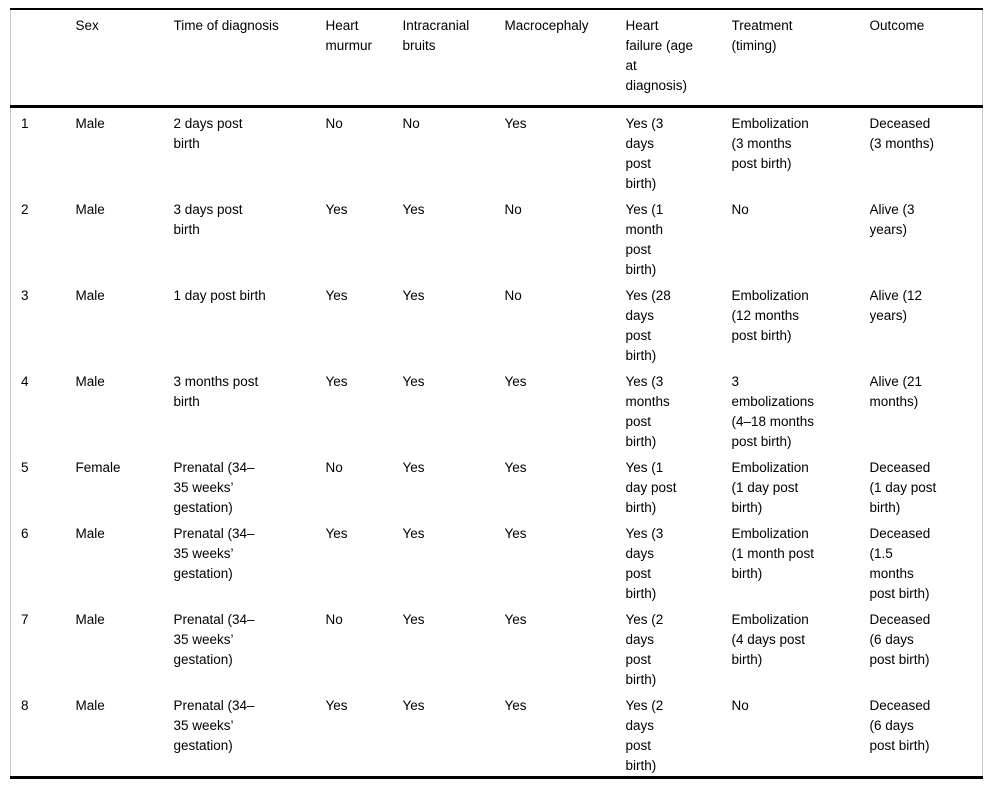 This screenshot has height=792, width=992. Describe the element at coordinates (678, 58) in the screenshot. I see `header-heart-failure: Heart failure (age at diagnosis)` at that location.